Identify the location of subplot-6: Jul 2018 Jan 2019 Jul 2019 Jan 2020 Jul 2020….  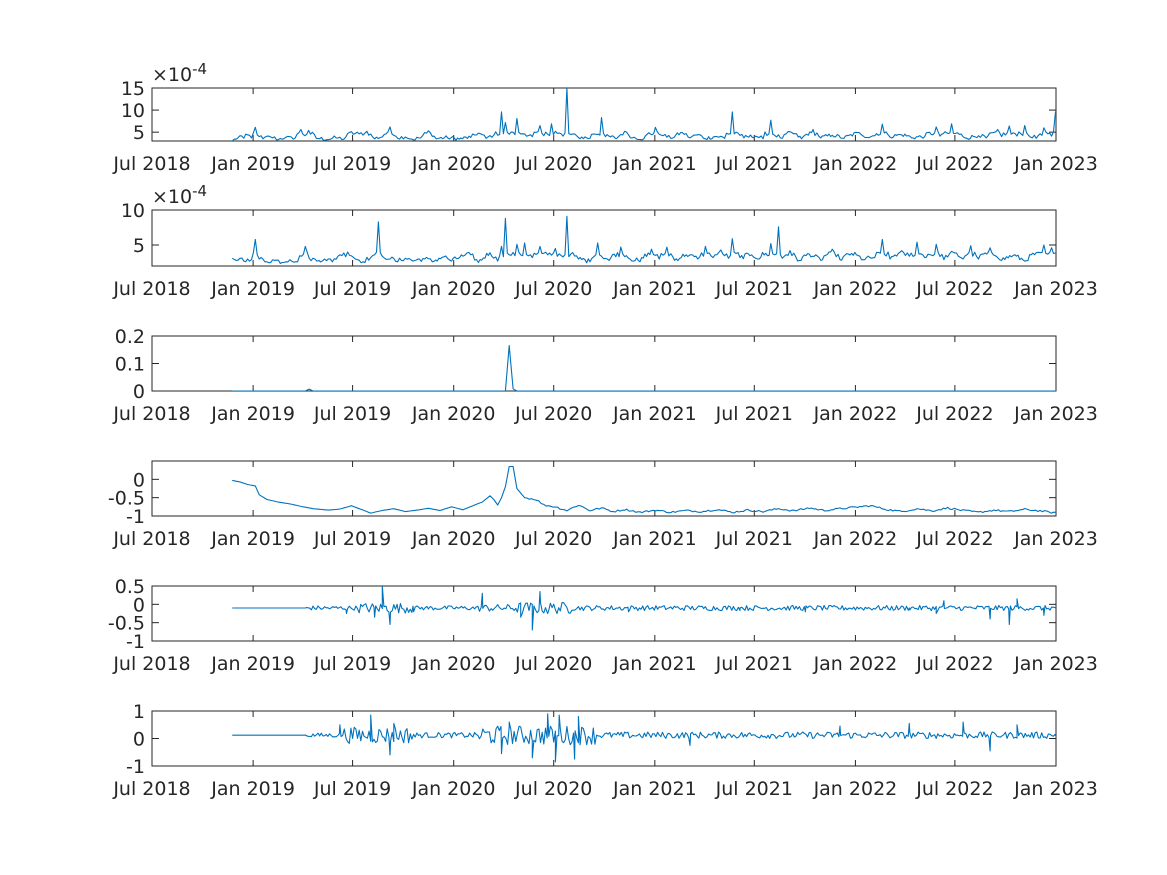
(605, 750).